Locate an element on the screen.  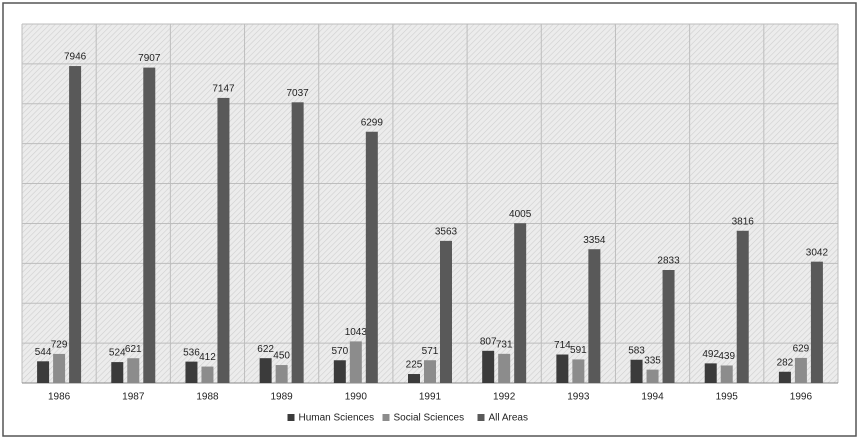
data-label: 622 is located at coordinates (265, 349).